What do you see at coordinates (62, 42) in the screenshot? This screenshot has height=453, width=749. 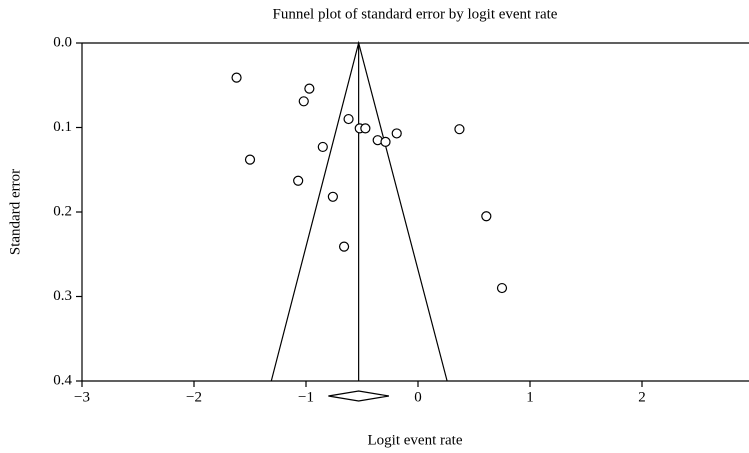 I see `y-tick-label: 0.0` at bounding box center [62, 42].